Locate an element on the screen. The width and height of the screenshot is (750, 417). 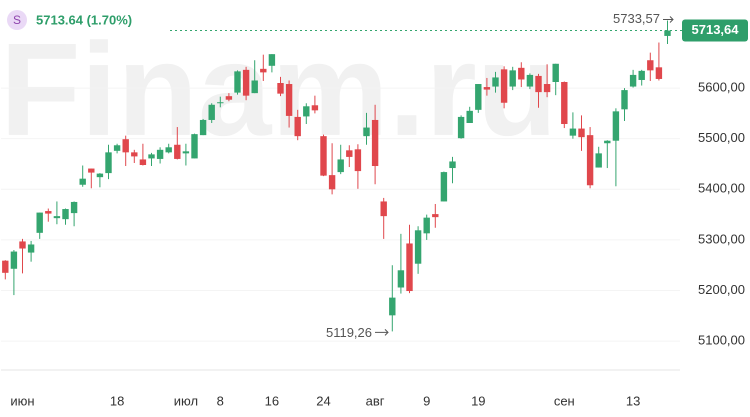
x-tick-label: 8 is located at coordinates (220, 400).